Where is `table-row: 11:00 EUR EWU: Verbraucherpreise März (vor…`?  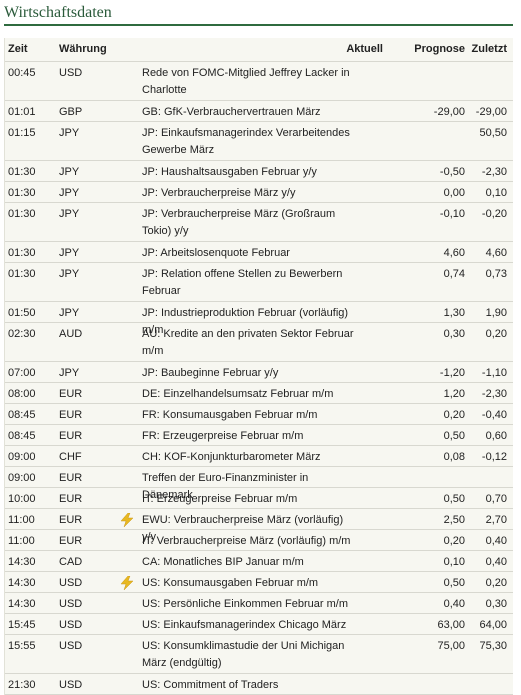
table-row: 11:00 EUR EWU: Verbraucherpreise März (vor… is located at coordinates (259, 526).